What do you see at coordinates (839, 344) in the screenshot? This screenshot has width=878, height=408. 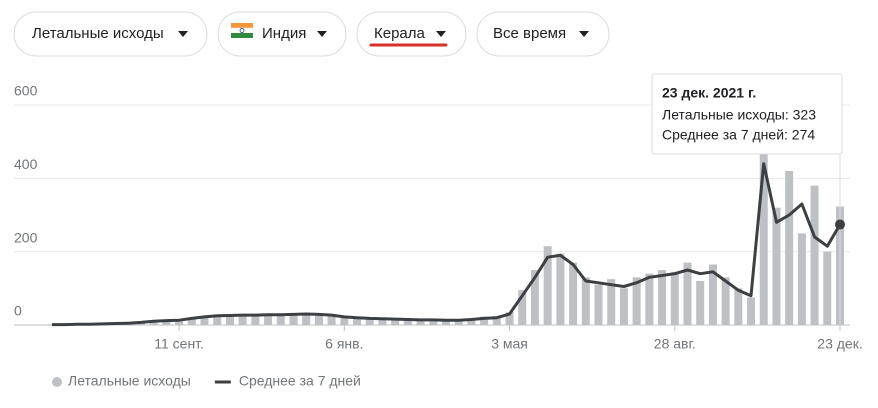 I see `x-tick-label: 23 дек.` at bounding box center [839, 344].